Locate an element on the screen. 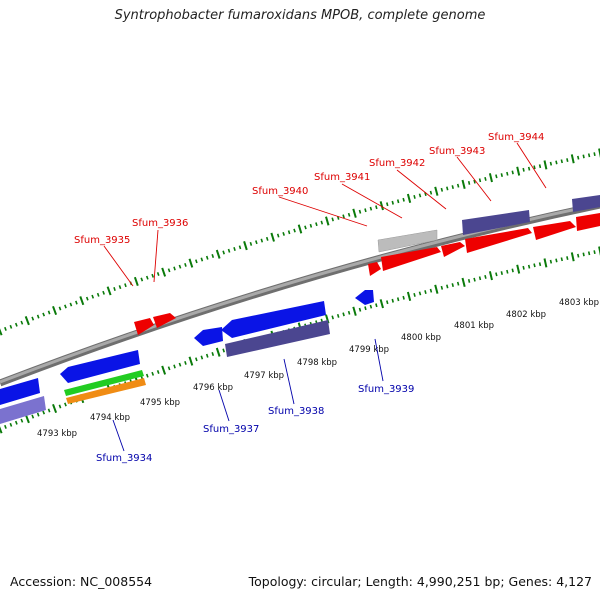 This screenshot has width=600, height=600. gene-label: Sfum_3935 is located at coordinates (102, 240).